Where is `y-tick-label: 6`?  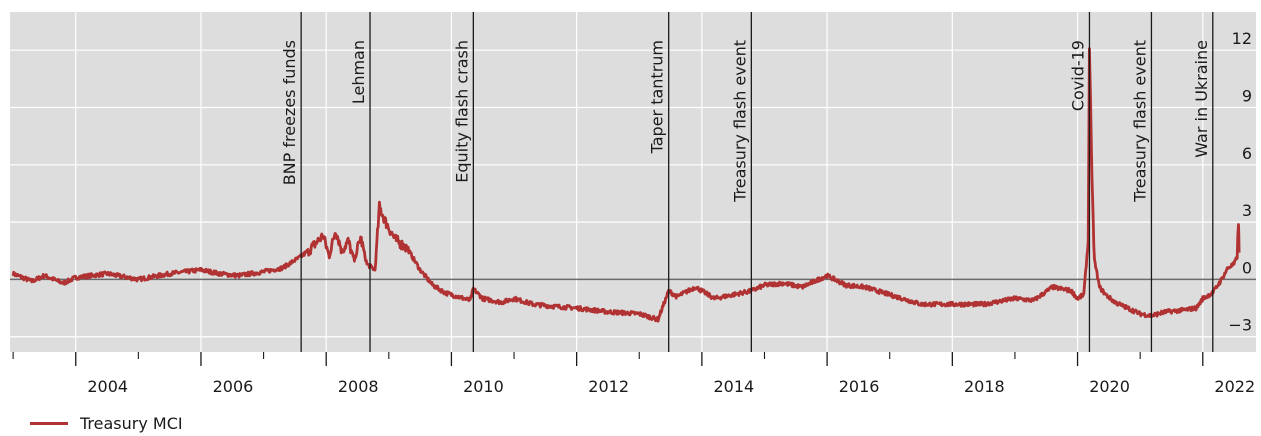 y-tick-label: 6 is located at coordinates (1247, 153).